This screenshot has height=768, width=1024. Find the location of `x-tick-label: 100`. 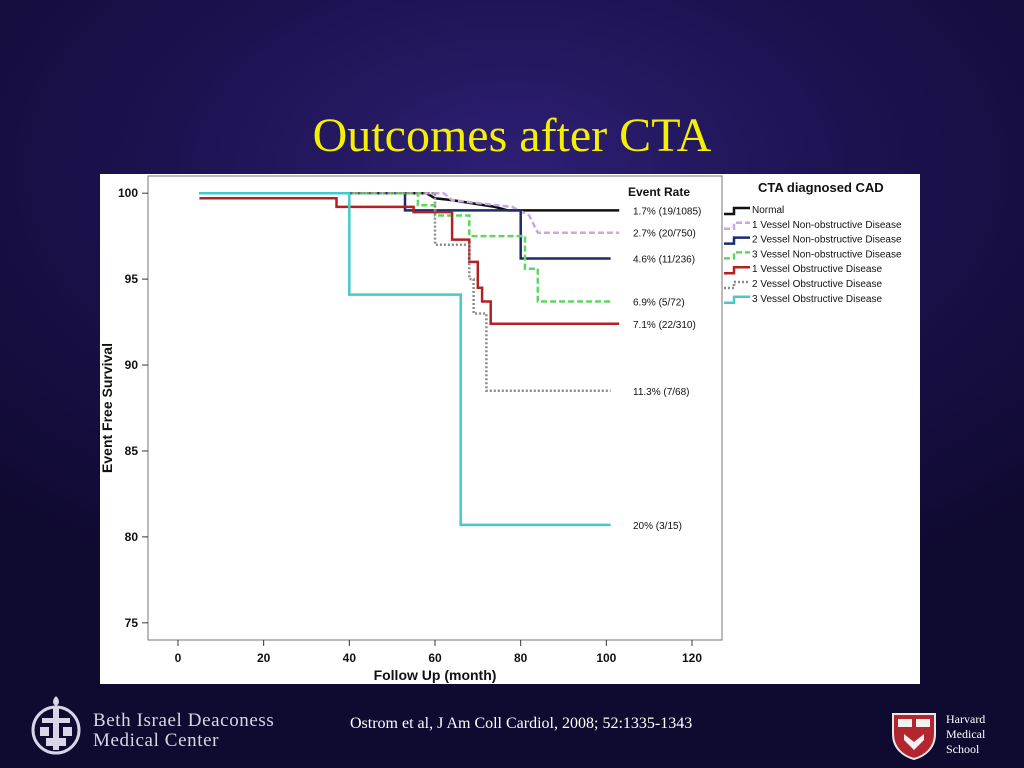

x-tick-label: 100 is located at coordinates (606, 658).